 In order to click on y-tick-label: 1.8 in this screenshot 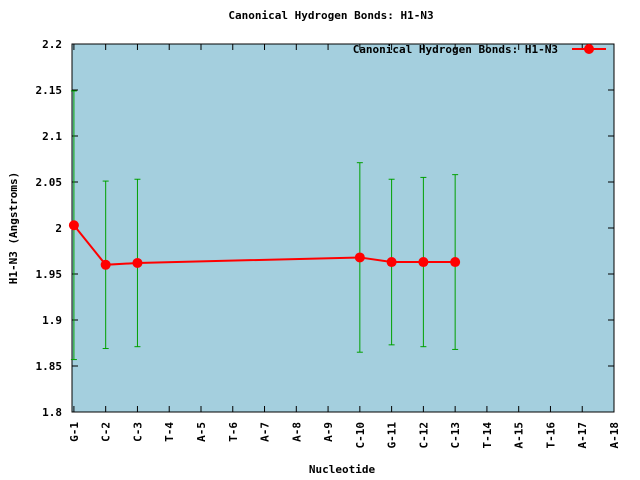, I will do `click(52, 412)`.